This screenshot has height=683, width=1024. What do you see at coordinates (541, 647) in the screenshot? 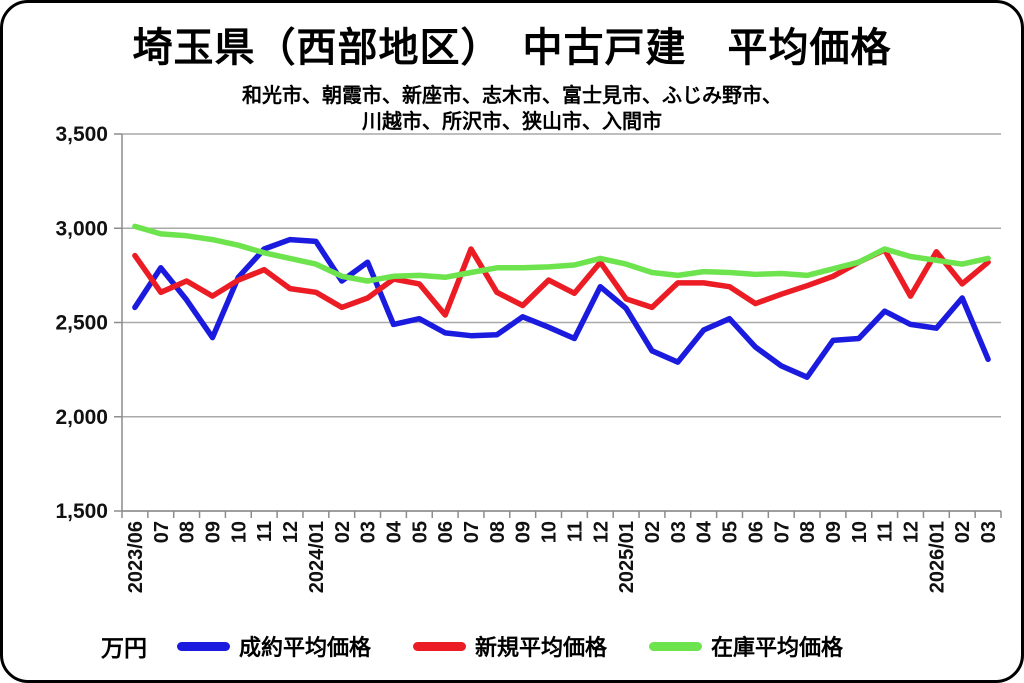
I see `legend-label-new-listing-price: 新規平均価格` at bounding box center [541, 647].